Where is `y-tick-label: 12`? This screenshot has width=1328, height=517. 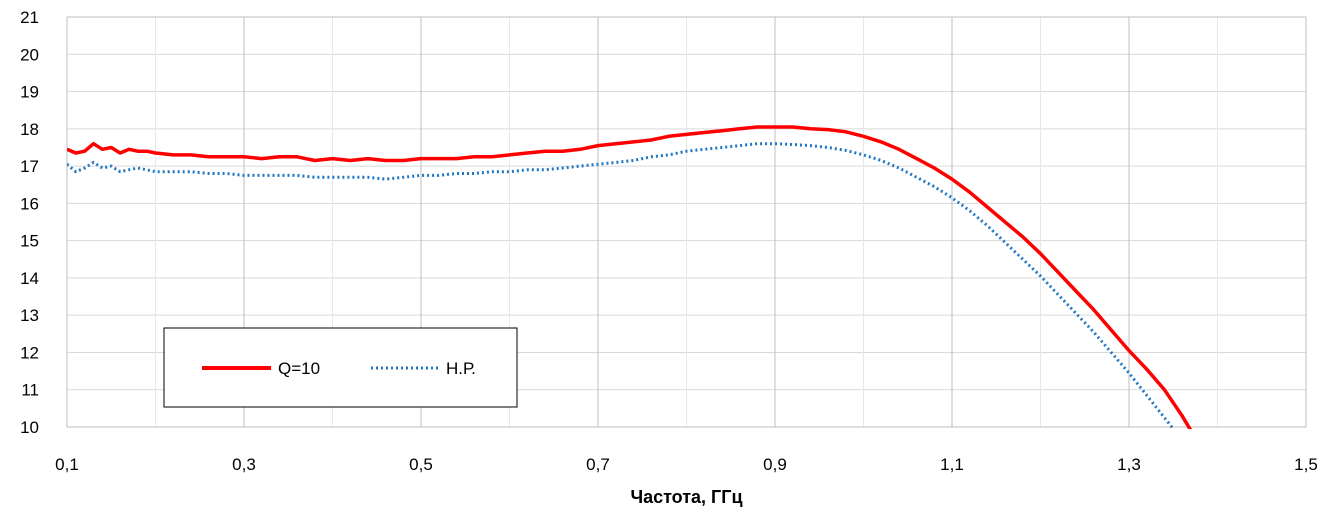
y-tick-label: 12 is located at coordinates (29, 352).